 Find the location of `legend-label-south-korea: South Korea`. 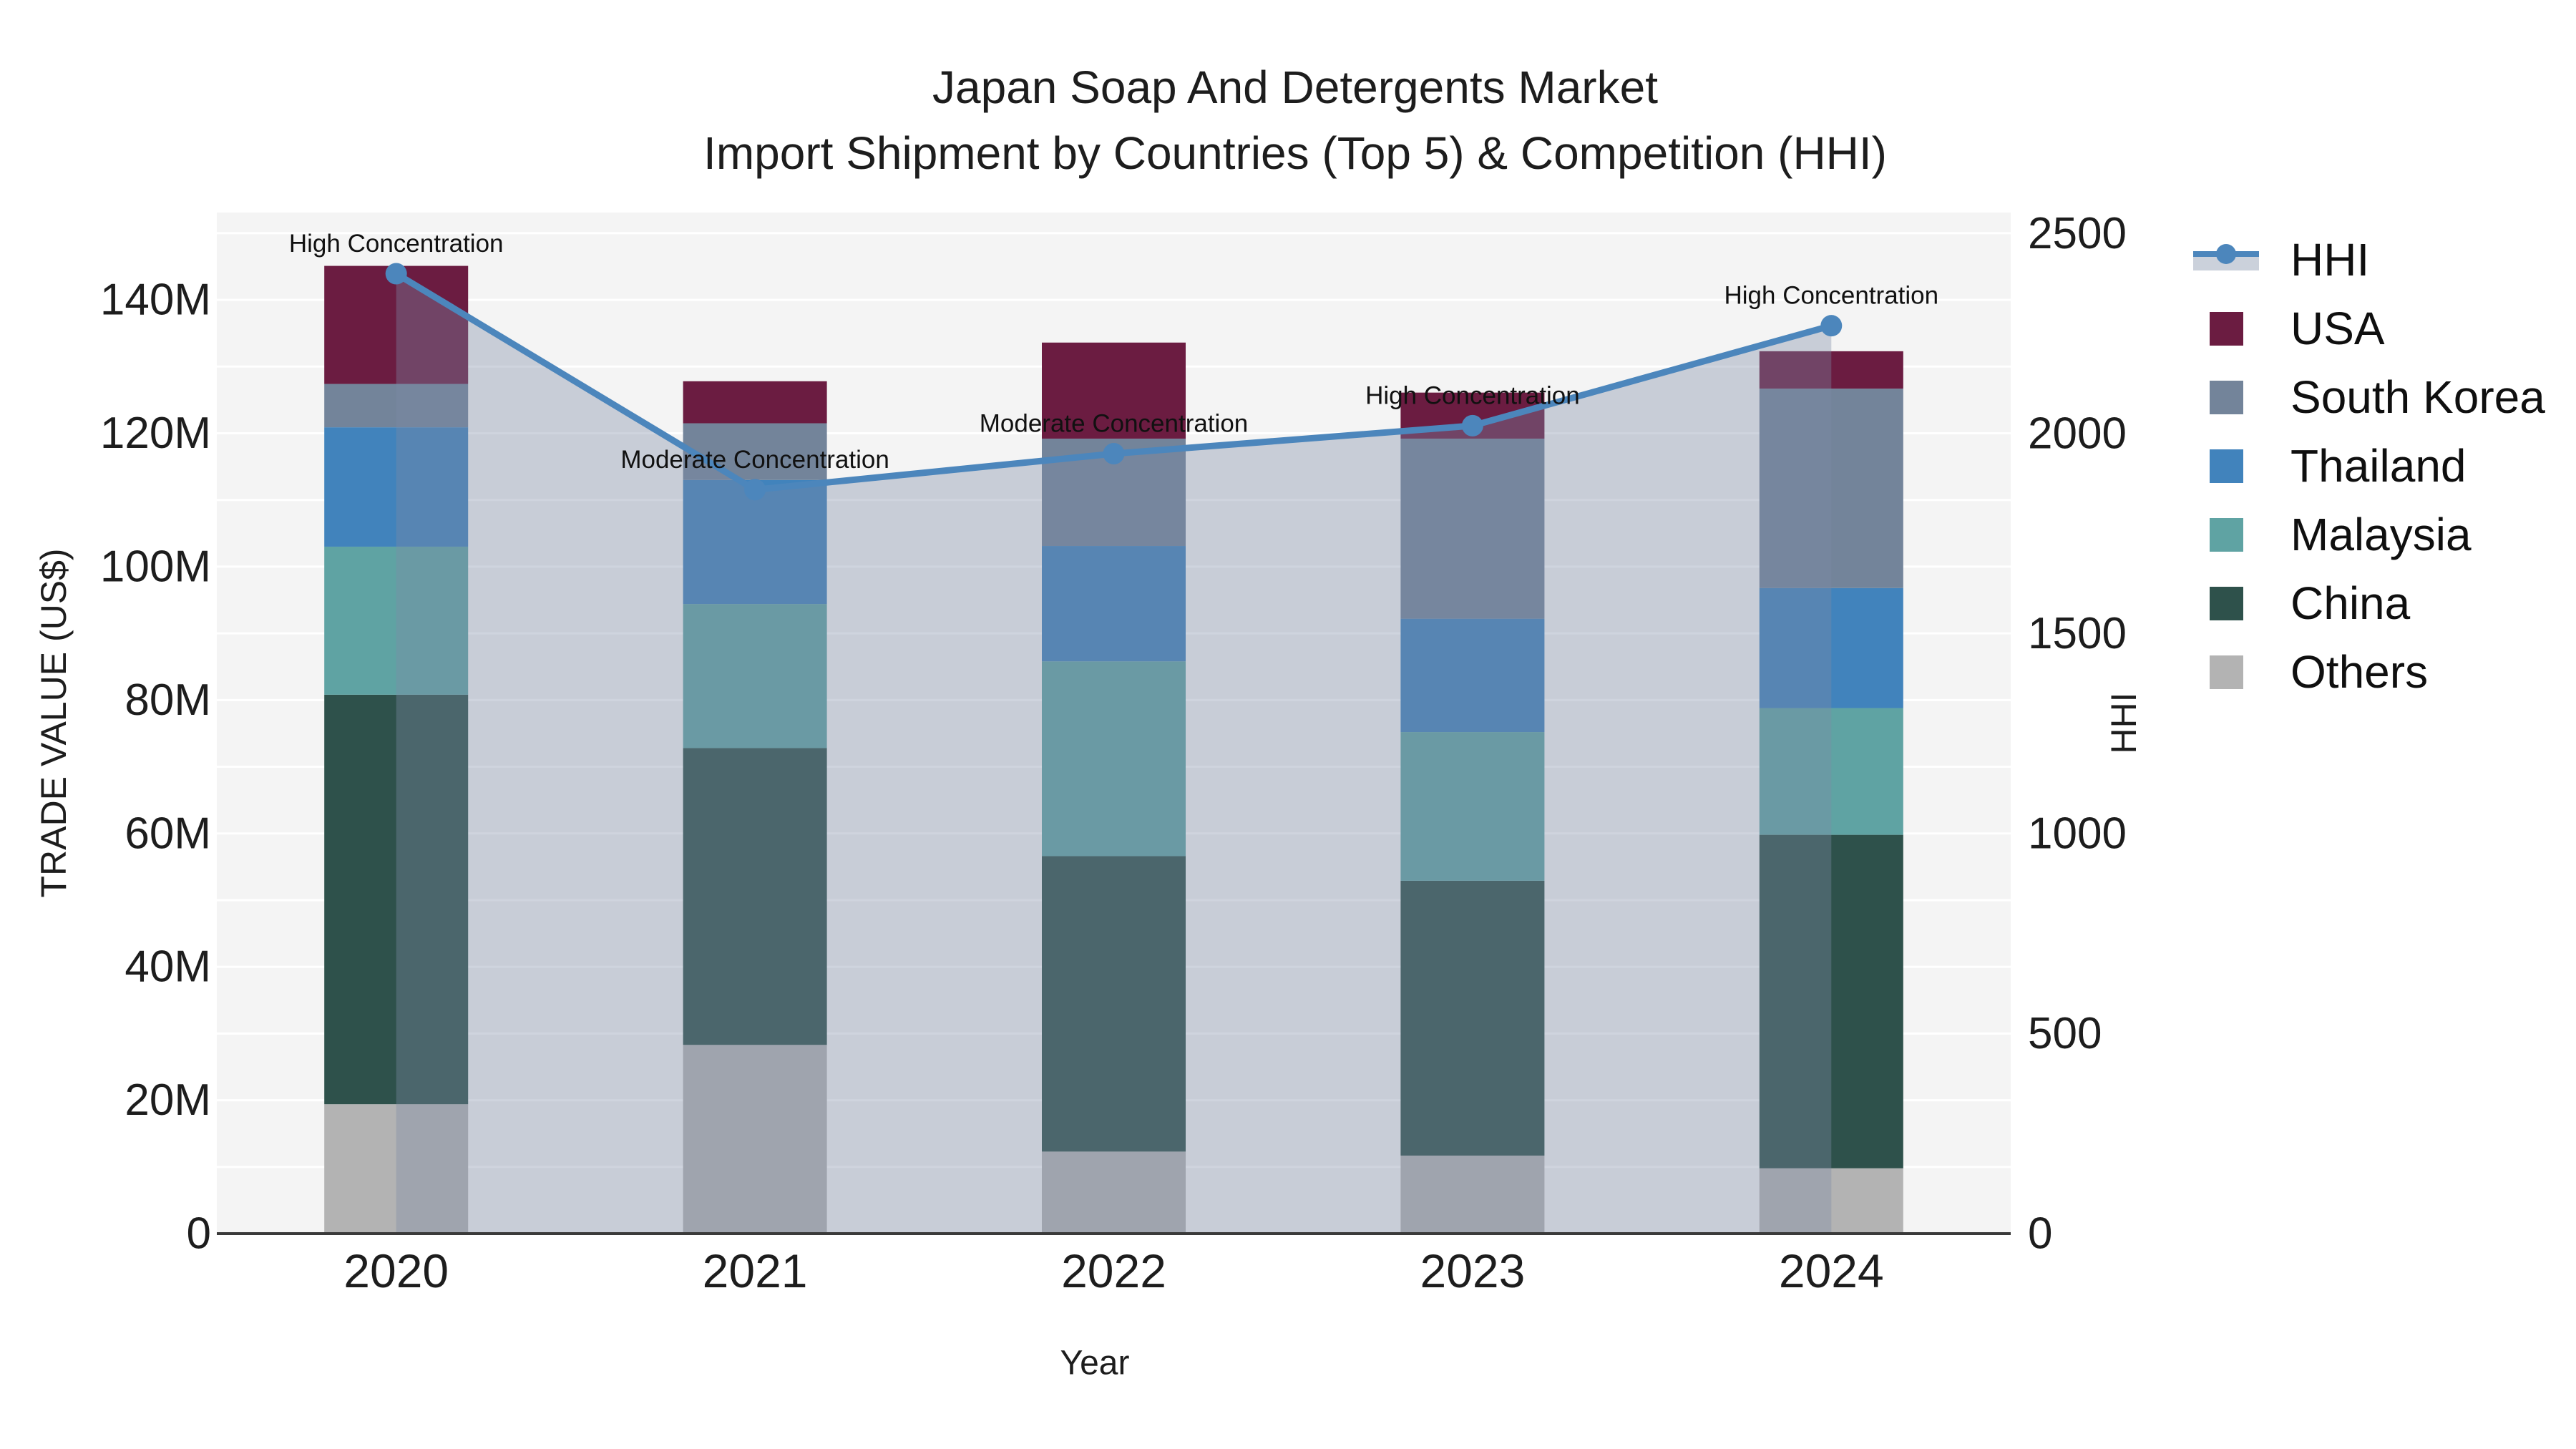

legend-label-south-korea: South Korea is located at coordinates (2417, 397).